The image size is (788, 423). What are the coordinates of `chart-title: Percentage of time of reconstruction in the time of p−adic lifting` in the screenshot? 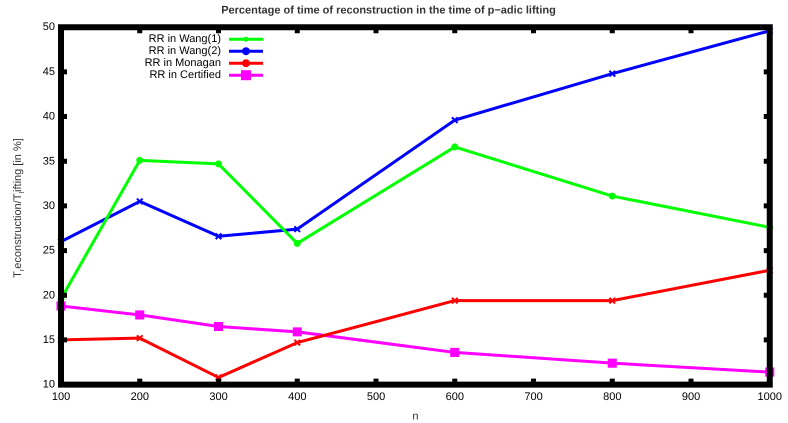 It's located at (388, 10).